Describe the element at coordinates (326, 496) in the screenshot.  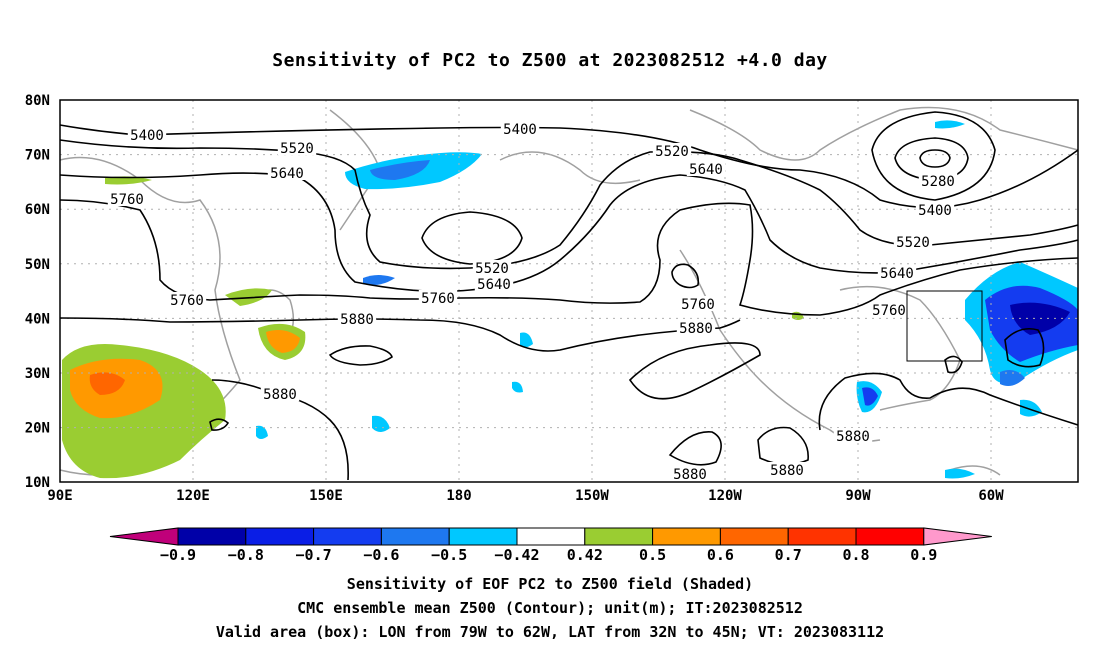
I see `lon-label: 150E` at that location.